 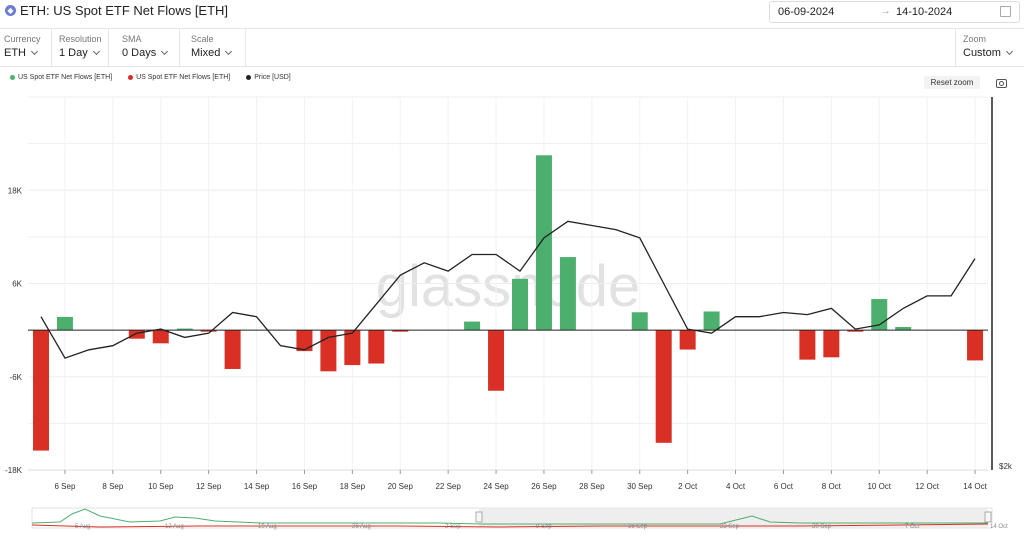 I want to click on legend-label: Price [USD], so click(x=272, y=77).